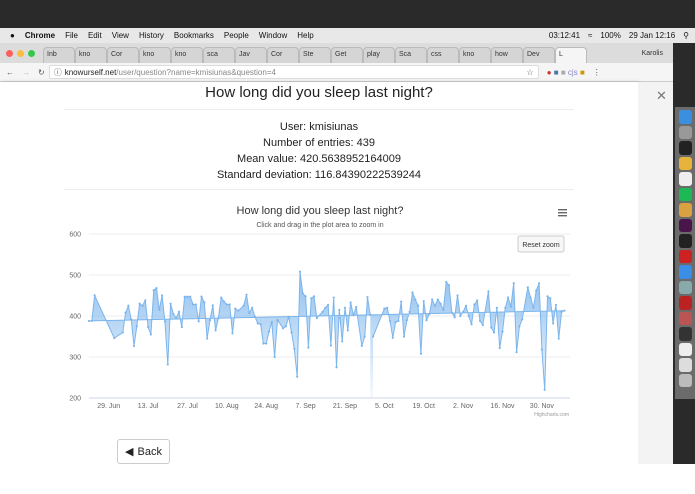  I want to click on profile-name: Karolis, so click(652, 53).